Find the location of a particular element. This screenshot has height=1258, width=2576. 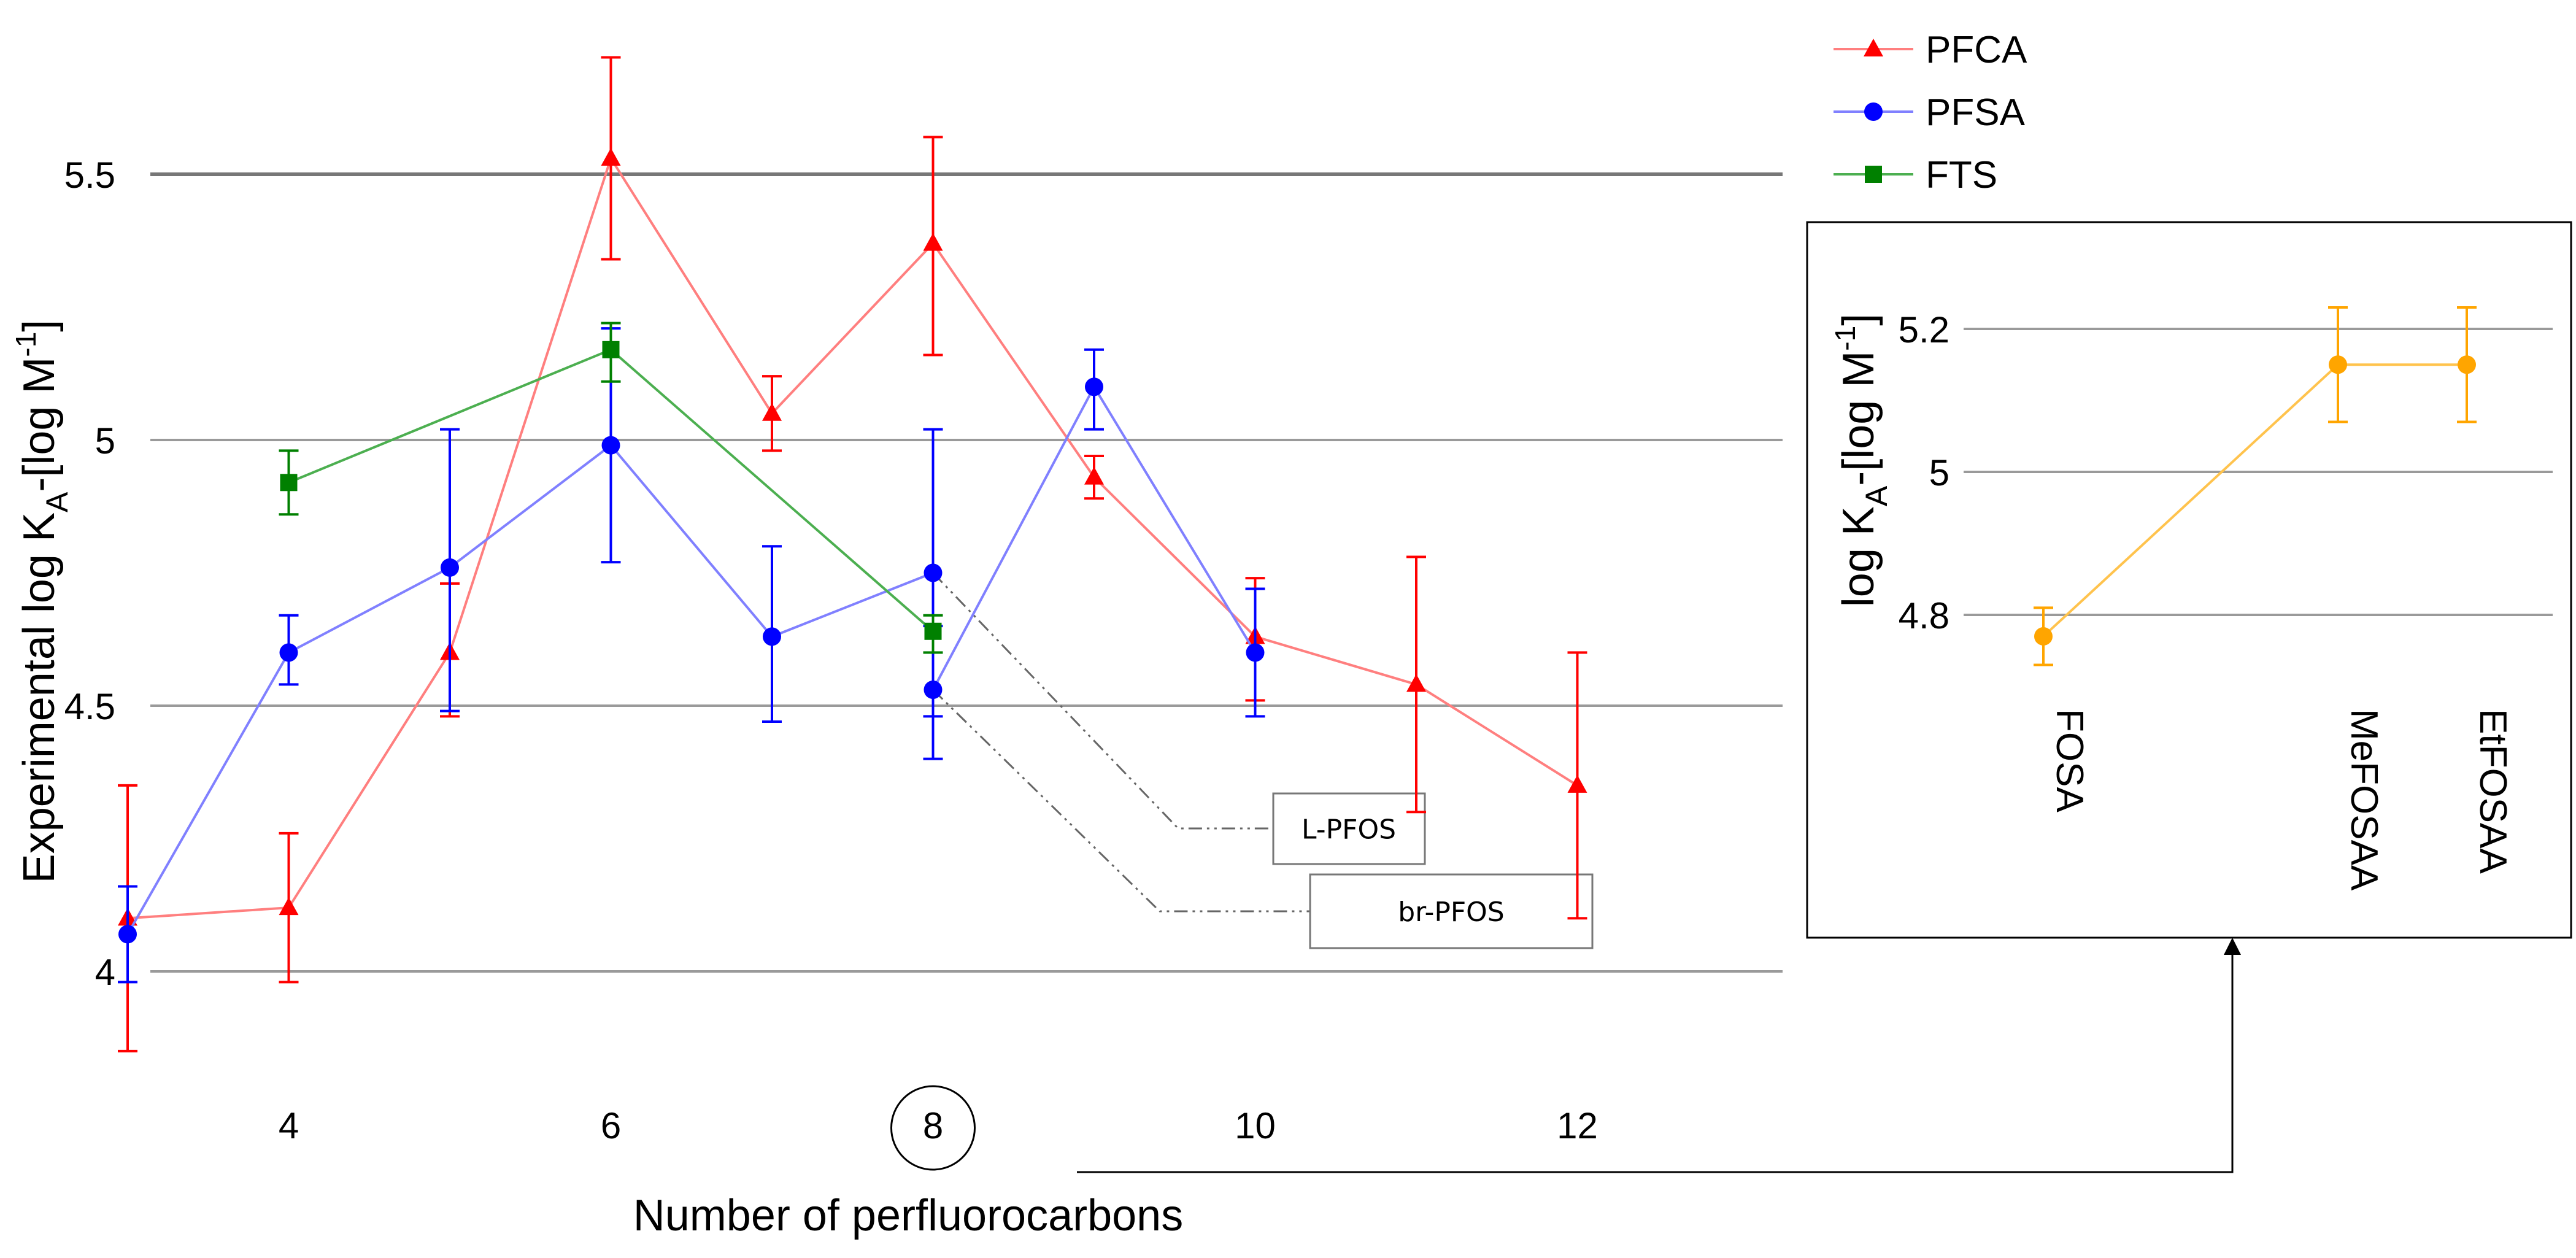

inset-y-tick-label: 4.8 is located at coordinates (1924, 615).